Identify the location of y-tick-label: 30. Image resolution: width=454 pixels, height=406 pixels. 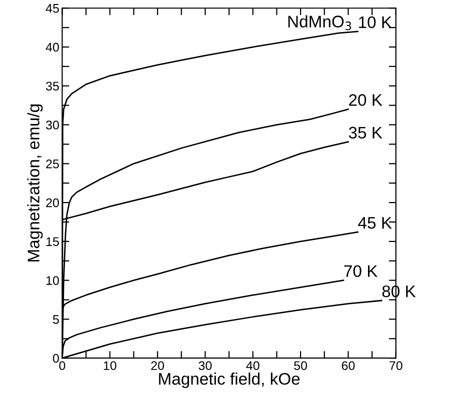
(52, 125).